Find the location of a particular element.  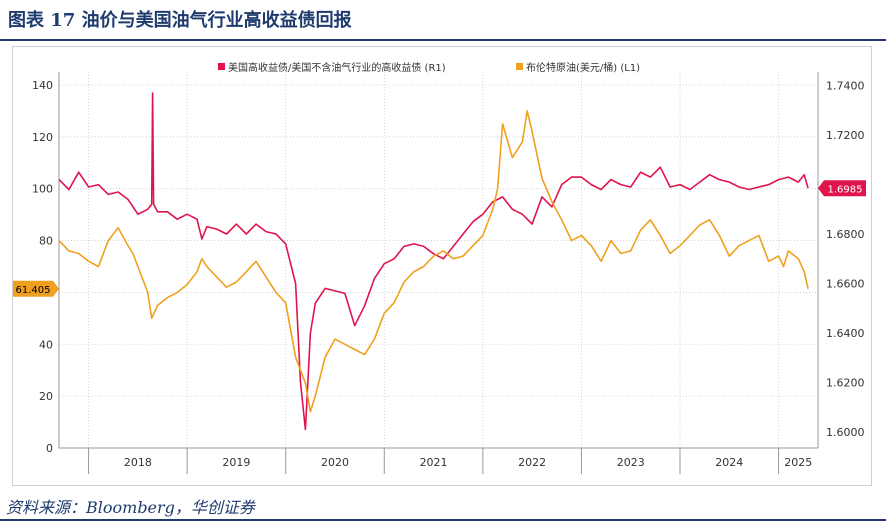

figure-header: 图表 17 油价与美国油气行业高收益债回报 is located at coordinates (443, 20).